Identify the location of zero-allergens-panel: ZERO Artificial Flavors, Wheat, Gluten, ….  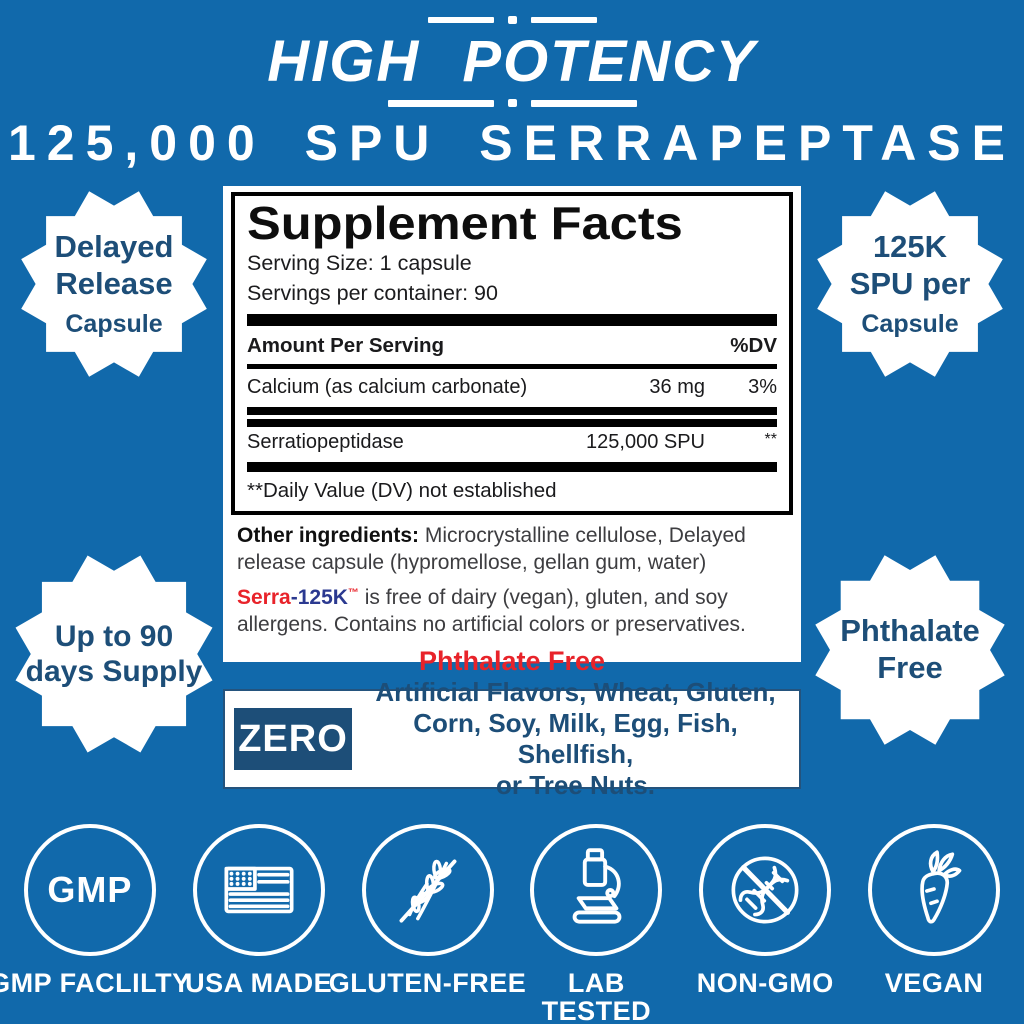
(512, 738).